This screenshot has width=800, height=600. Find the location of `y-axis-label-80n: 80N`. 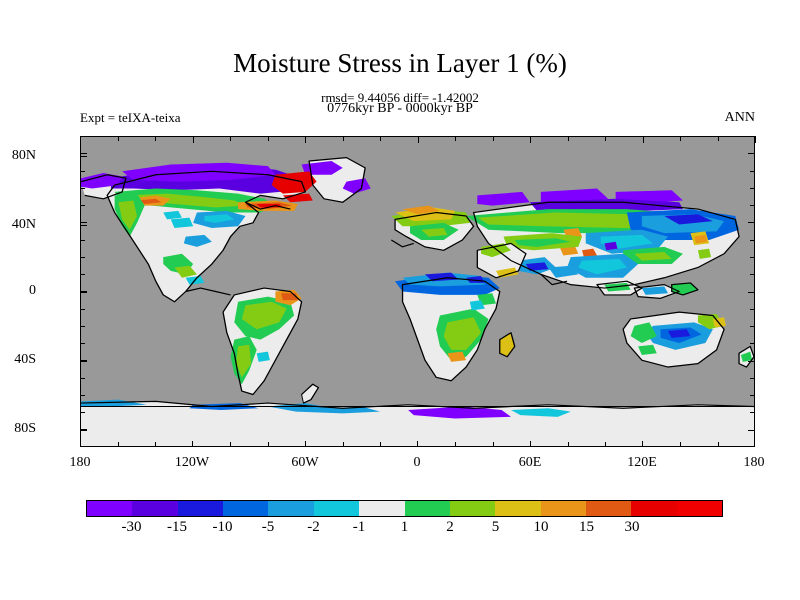

y-axis-label-80n: 80N is located at coordinates (23, 155).